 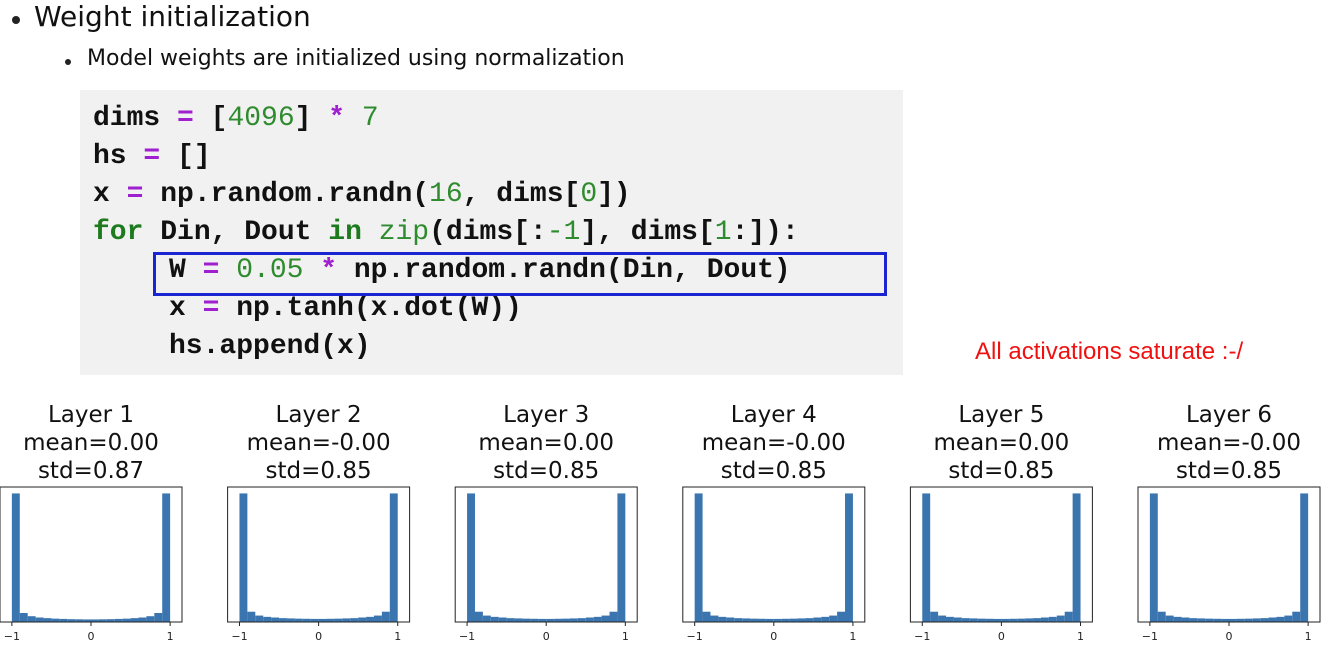 What do you see at coordinates (370, 118) in the screenshot?
I see `code-token: 7` at bounding box center [370, 118].